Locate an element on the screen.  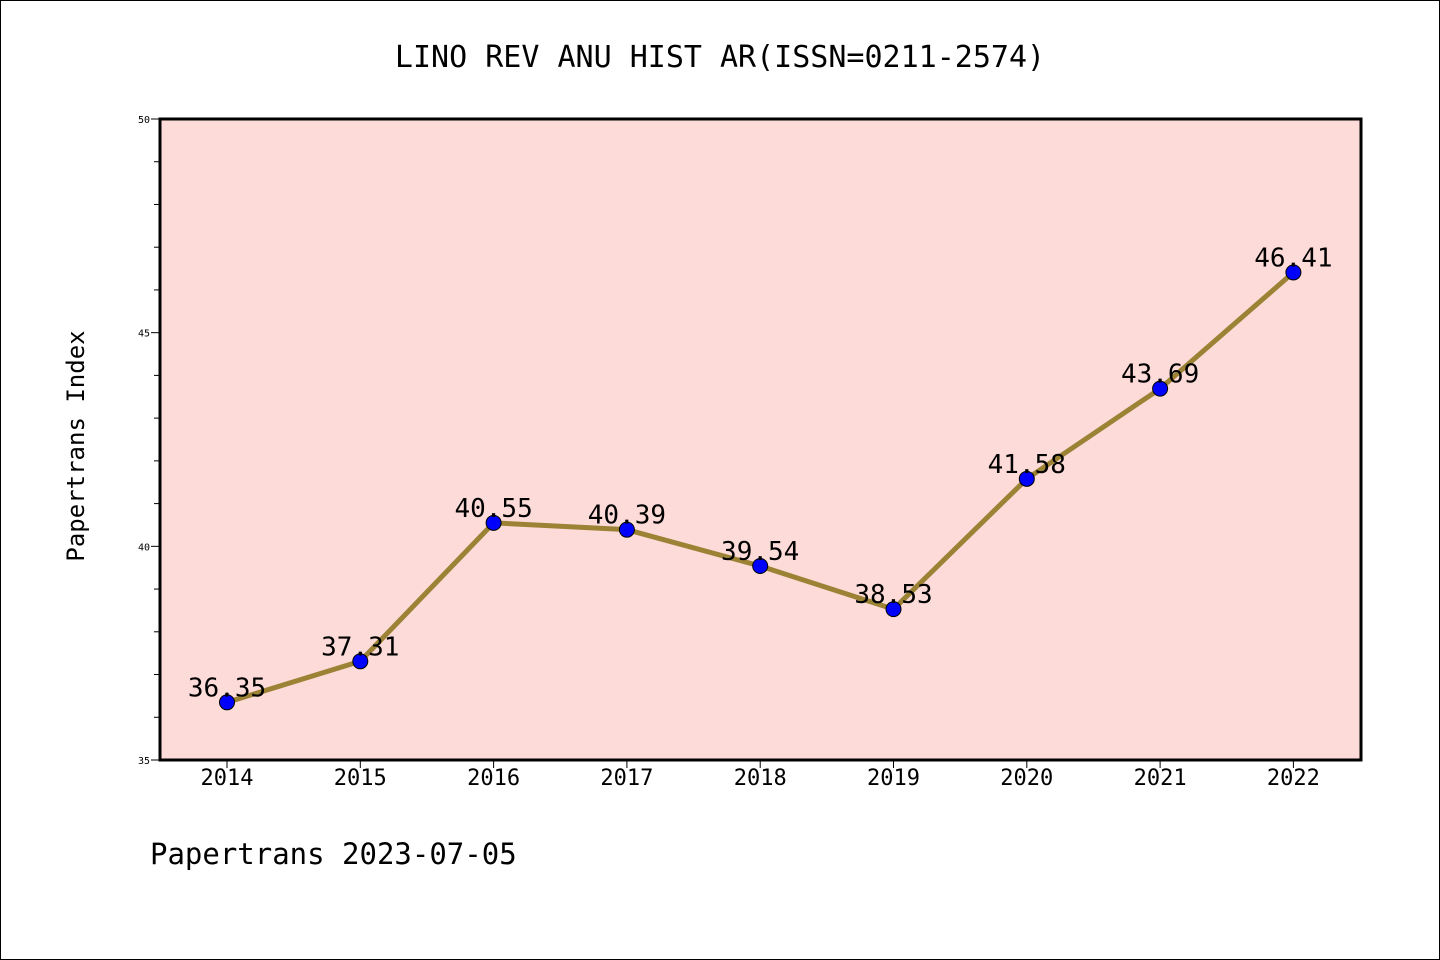
x-tick-label: 2019 is located at coordinates (893, 778).